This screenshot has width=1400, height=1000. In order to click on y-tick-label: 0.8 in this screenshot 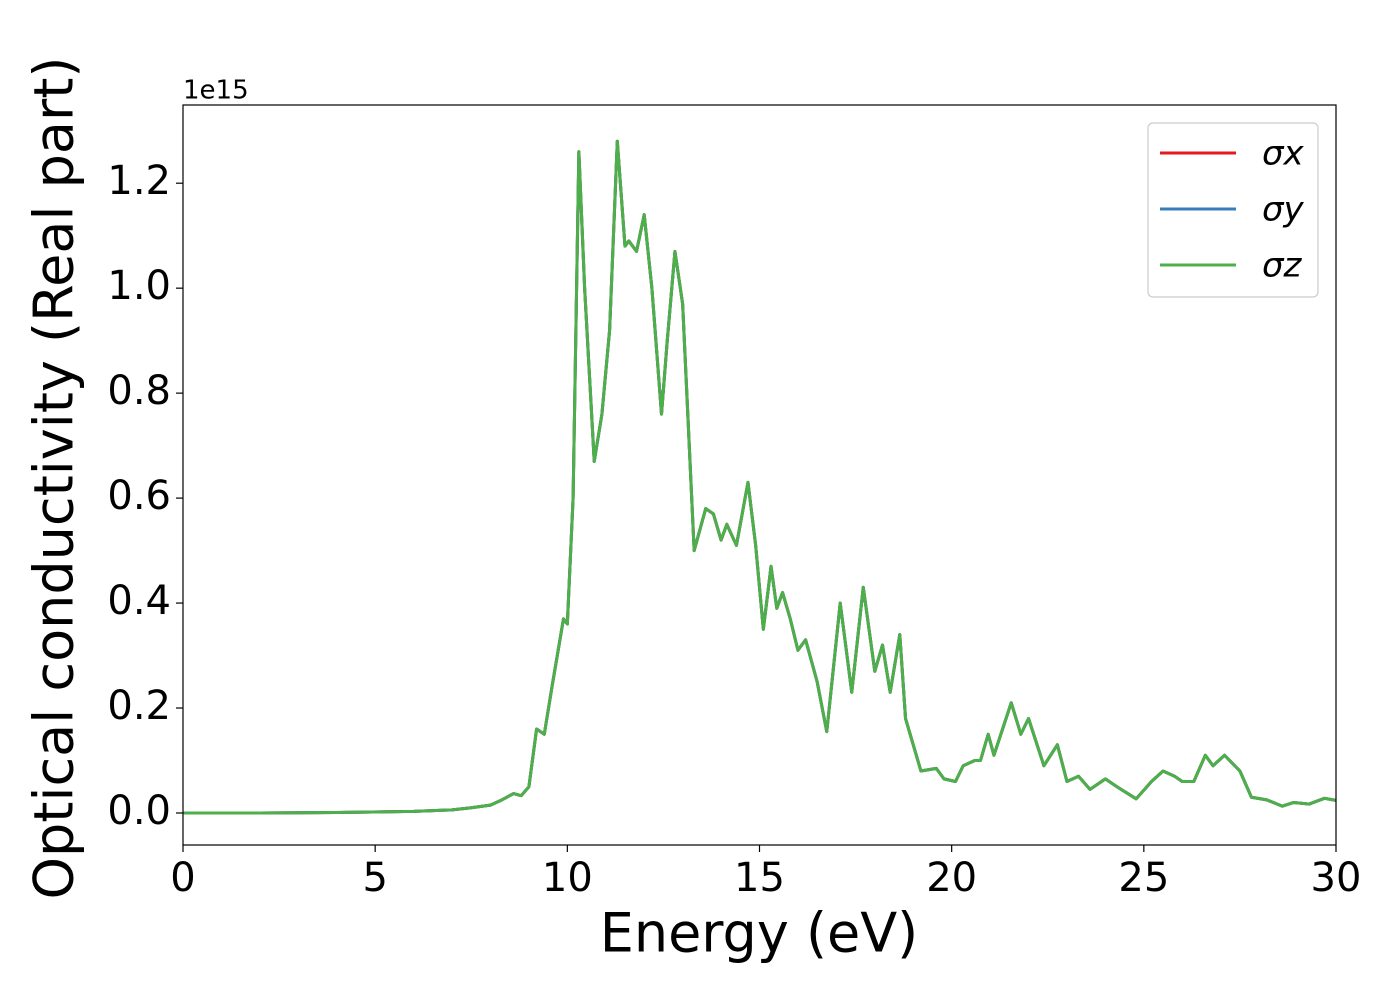, I will do `click(139, 391)`.